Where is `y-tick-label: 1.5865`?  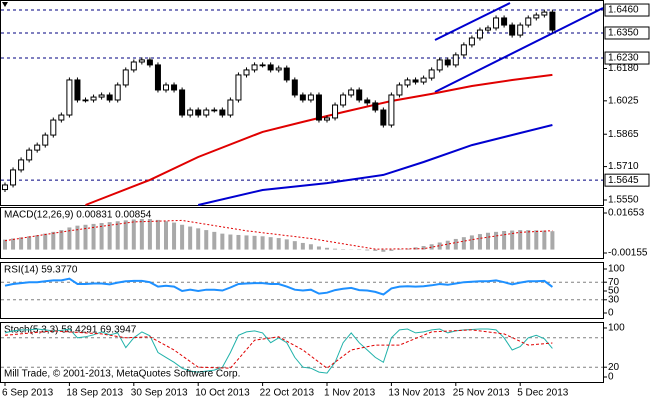
y-tick-label: 1.5865 is located at coordinates (623, 134).